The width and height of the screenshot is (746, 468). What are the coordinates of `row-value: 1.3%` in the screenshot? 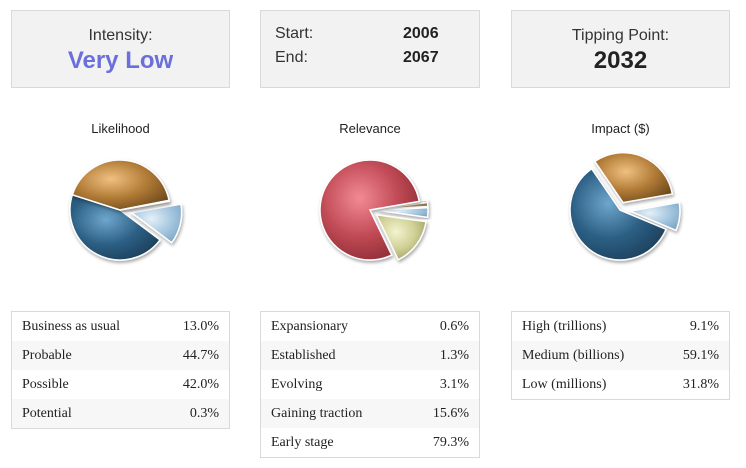 It's located at (454, 355).